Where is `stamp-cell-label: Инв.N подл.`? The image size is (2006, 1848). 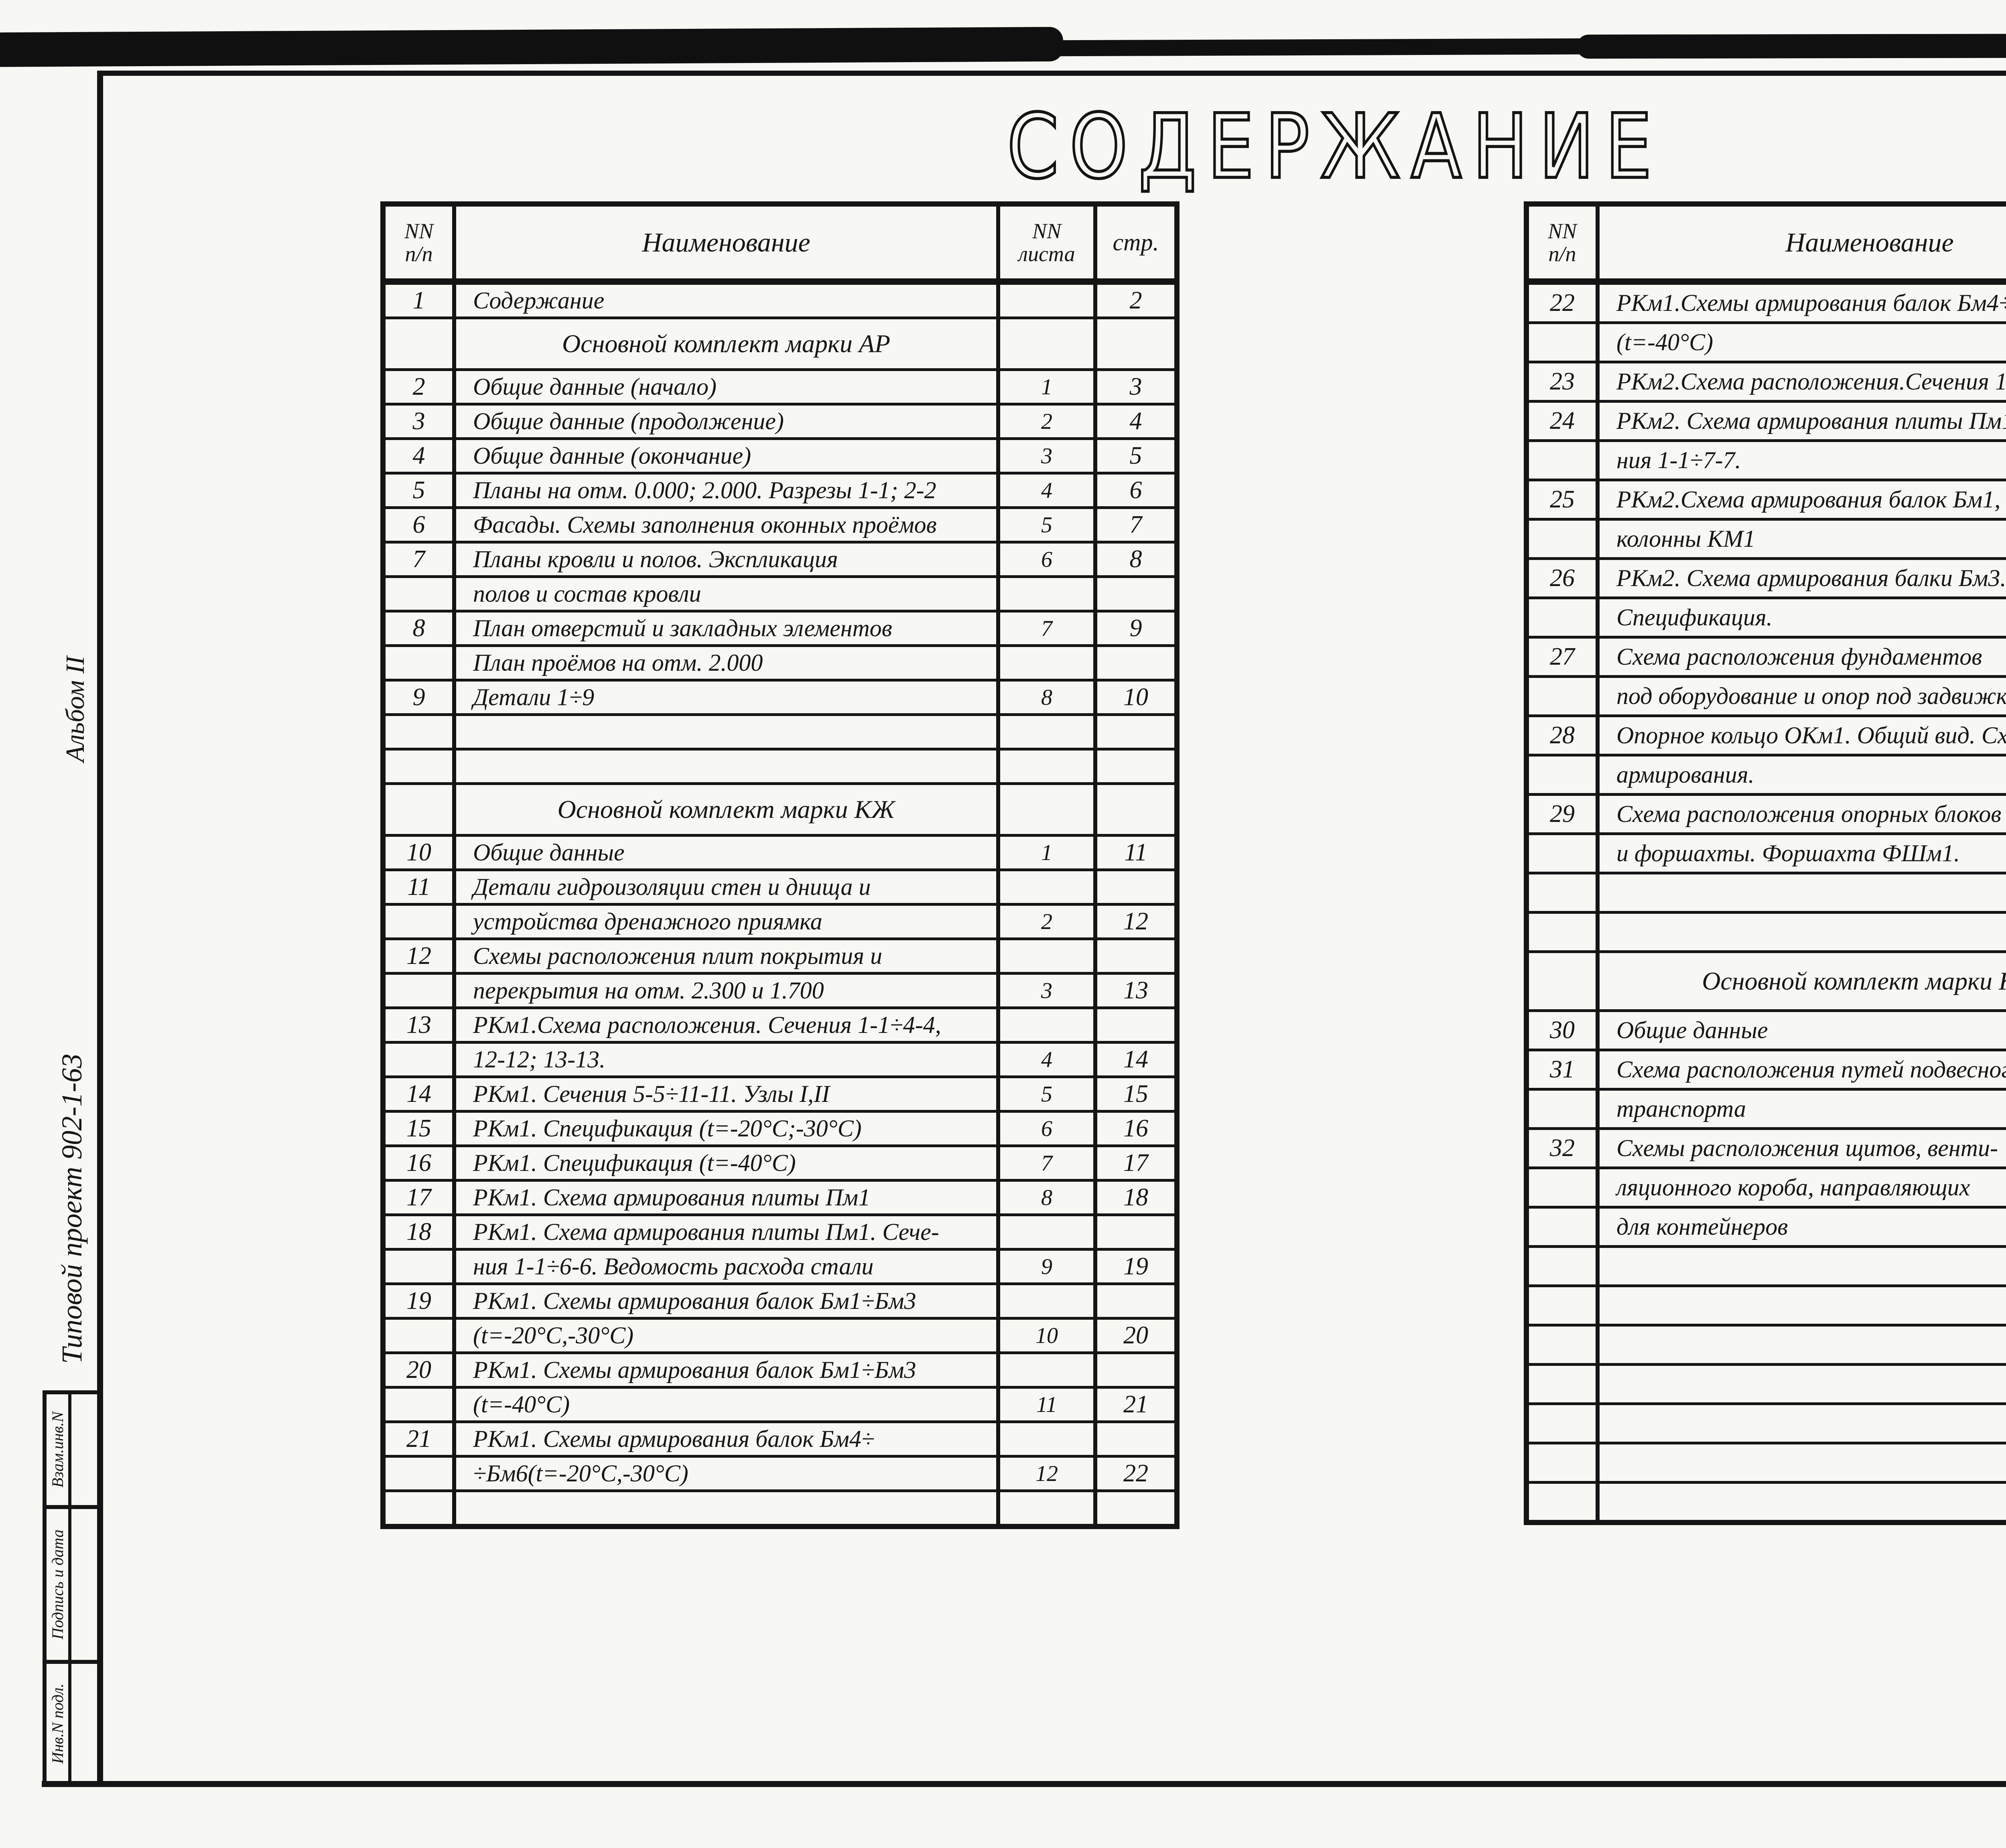
stamp-cell-label: Инв.N подл. is located at coordinates (59, 1723).